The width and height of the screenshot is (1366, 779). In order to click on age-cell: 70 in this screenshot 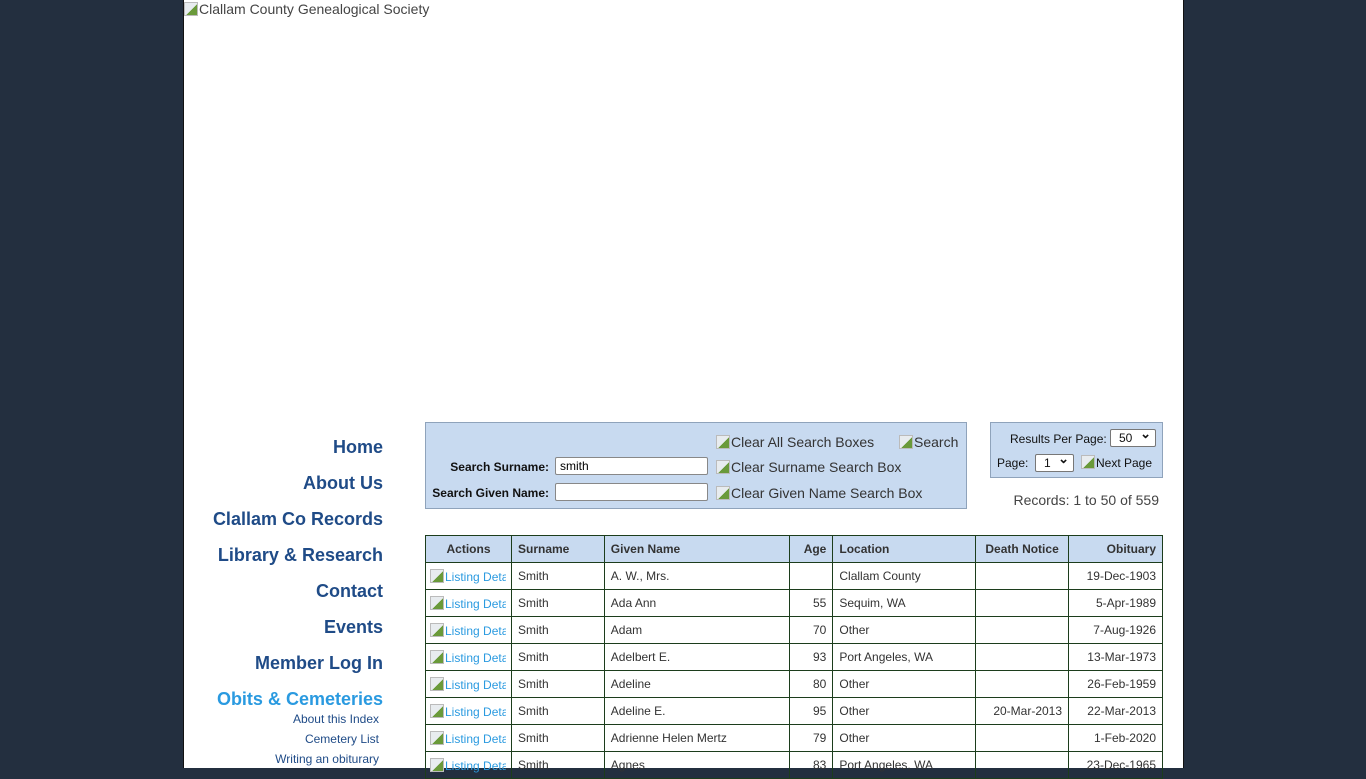, I will do `click(811, 630)`.